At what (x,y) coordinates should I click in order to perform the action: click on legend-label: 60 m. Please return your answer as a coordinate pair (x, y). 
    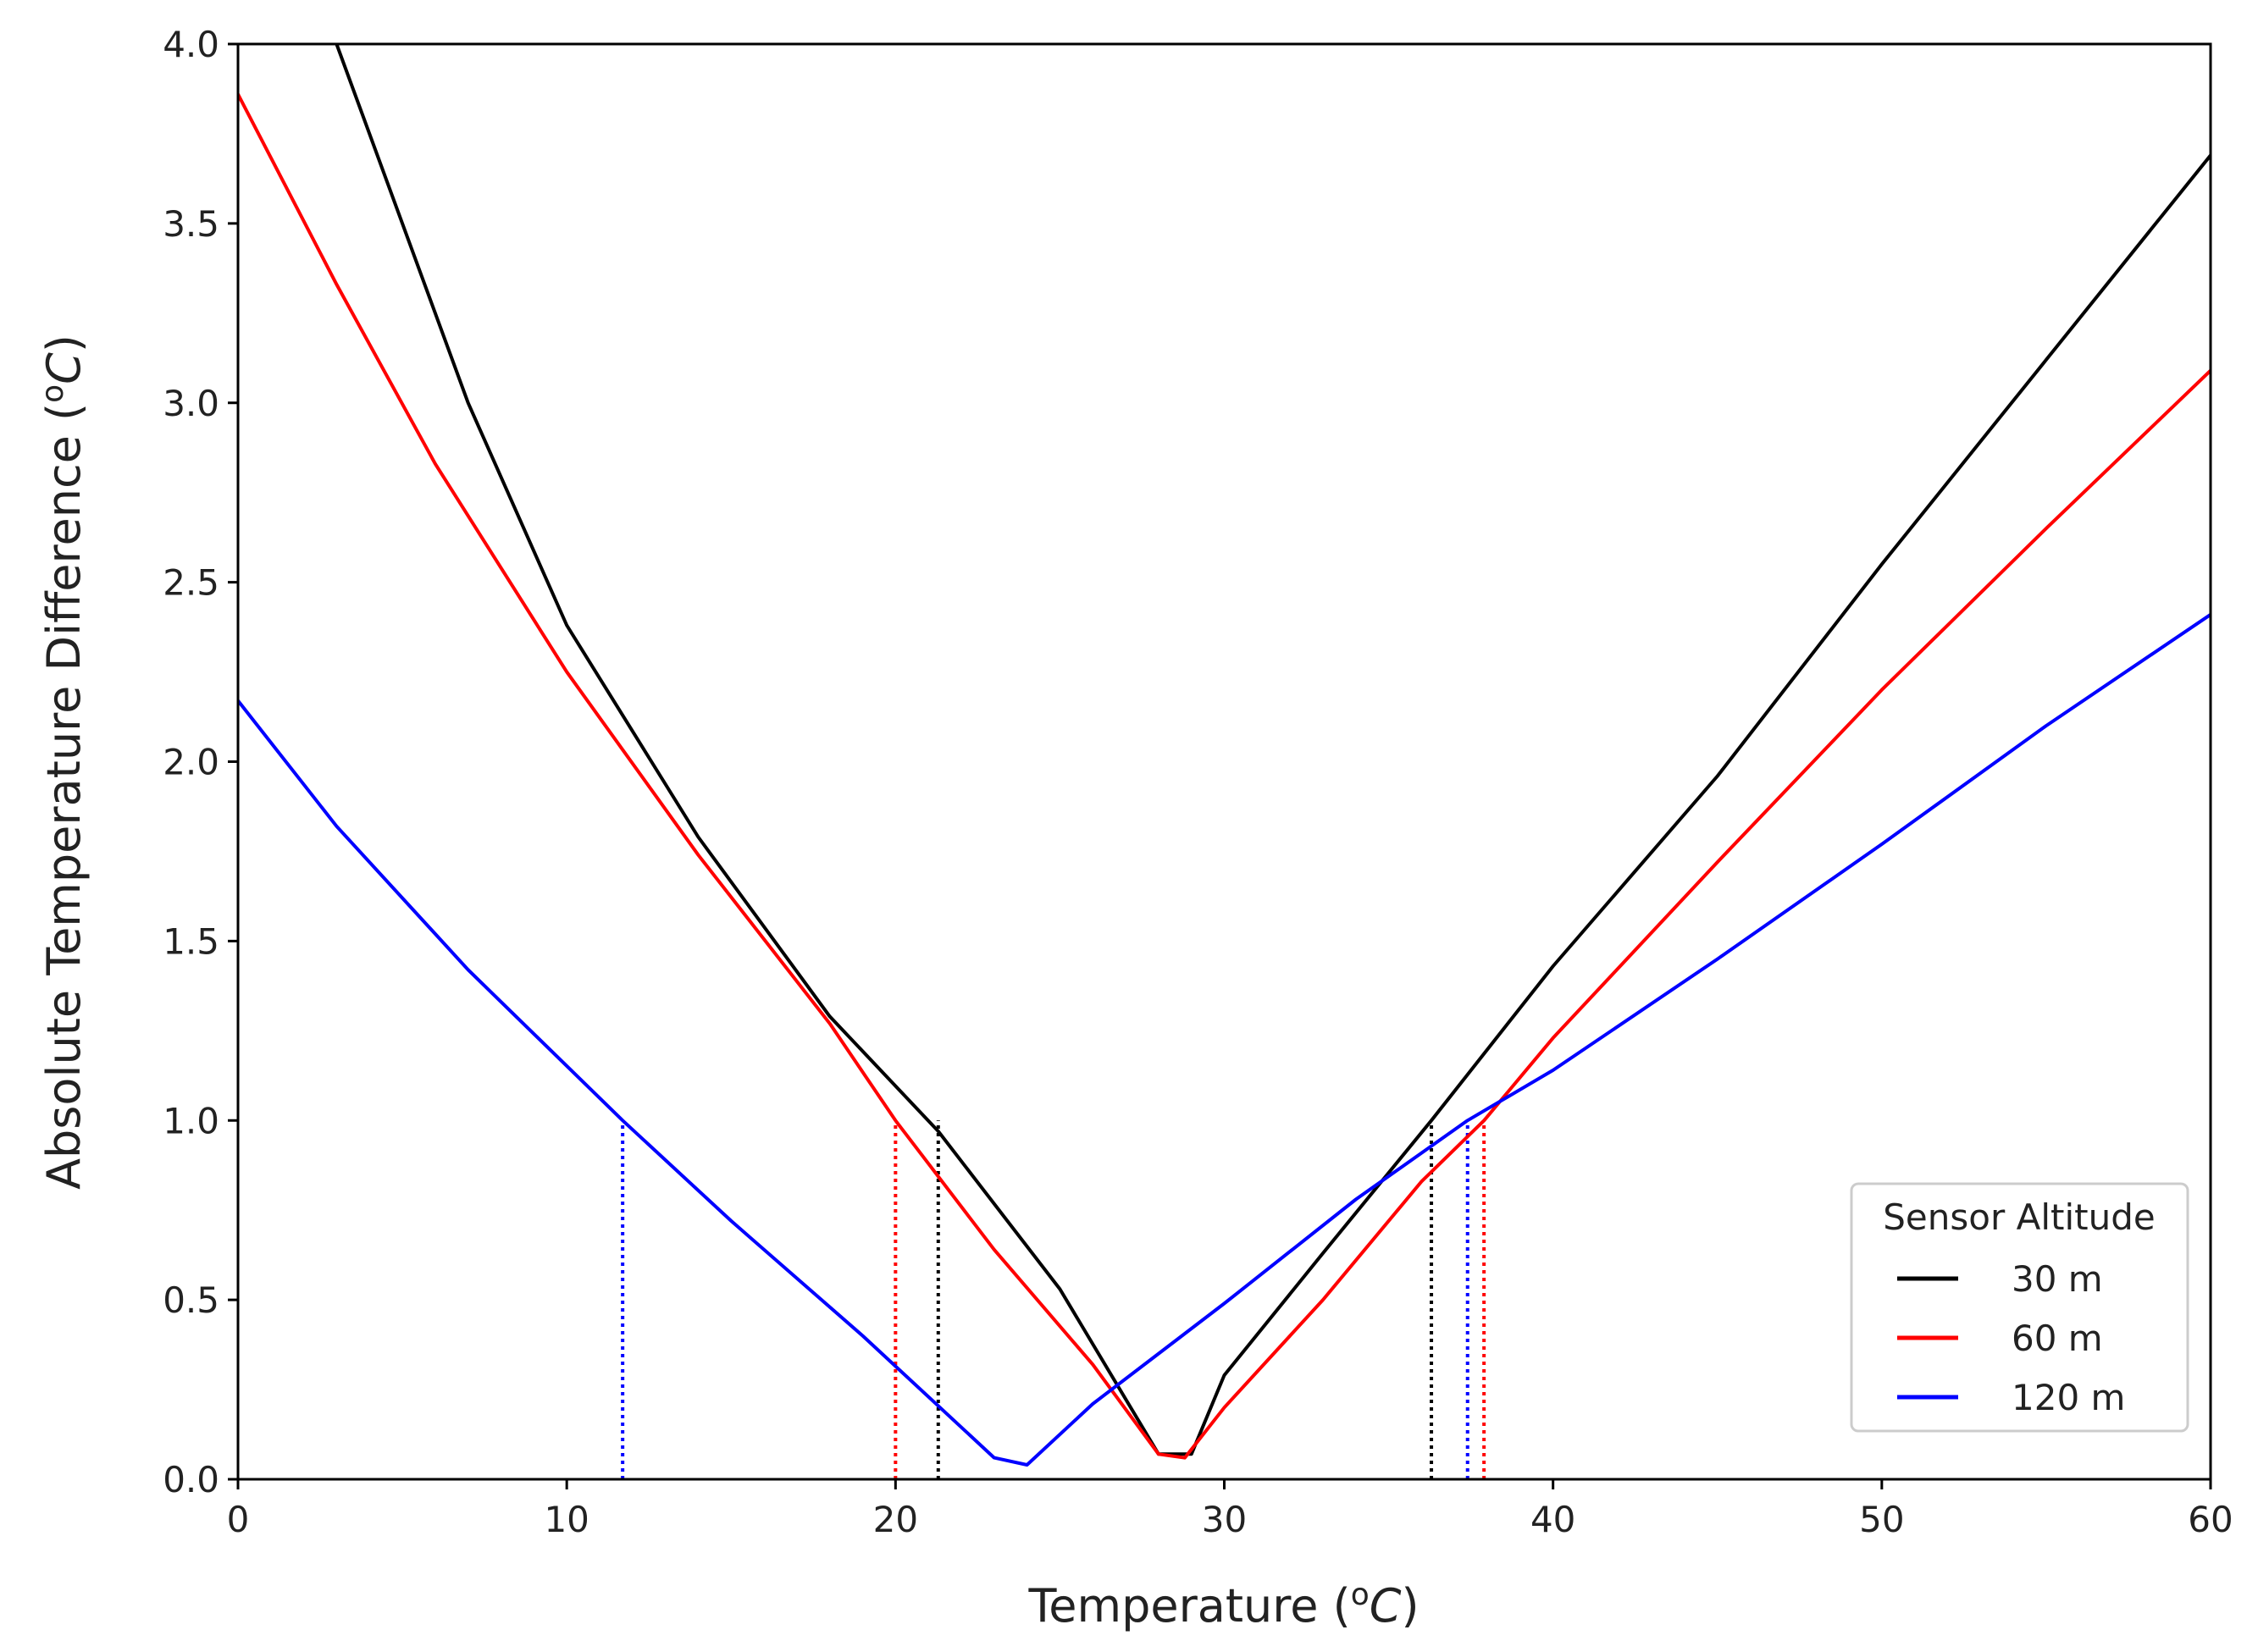
    Looking at the image, I should click on (2057, 1339).